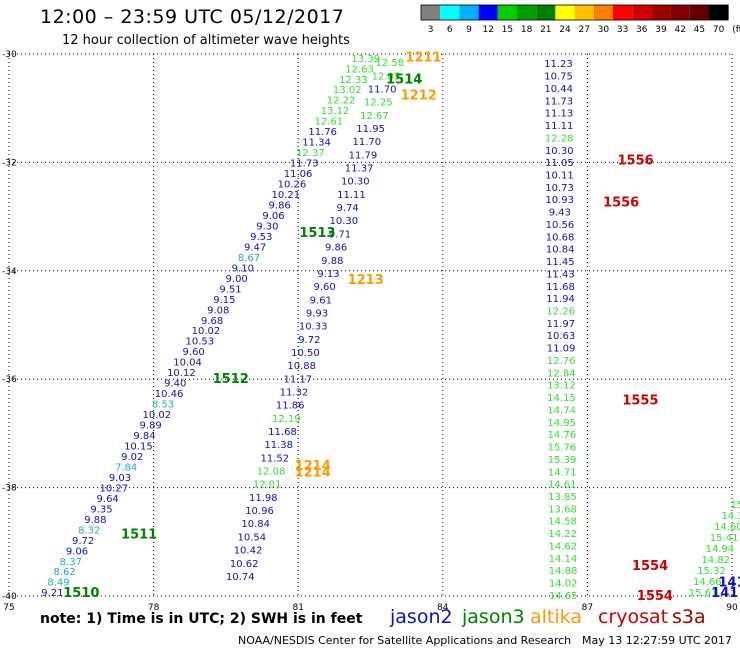 This screenshot has width=740, height=650. I want to click on wave-height-point: 9.64, so click(108, 499).